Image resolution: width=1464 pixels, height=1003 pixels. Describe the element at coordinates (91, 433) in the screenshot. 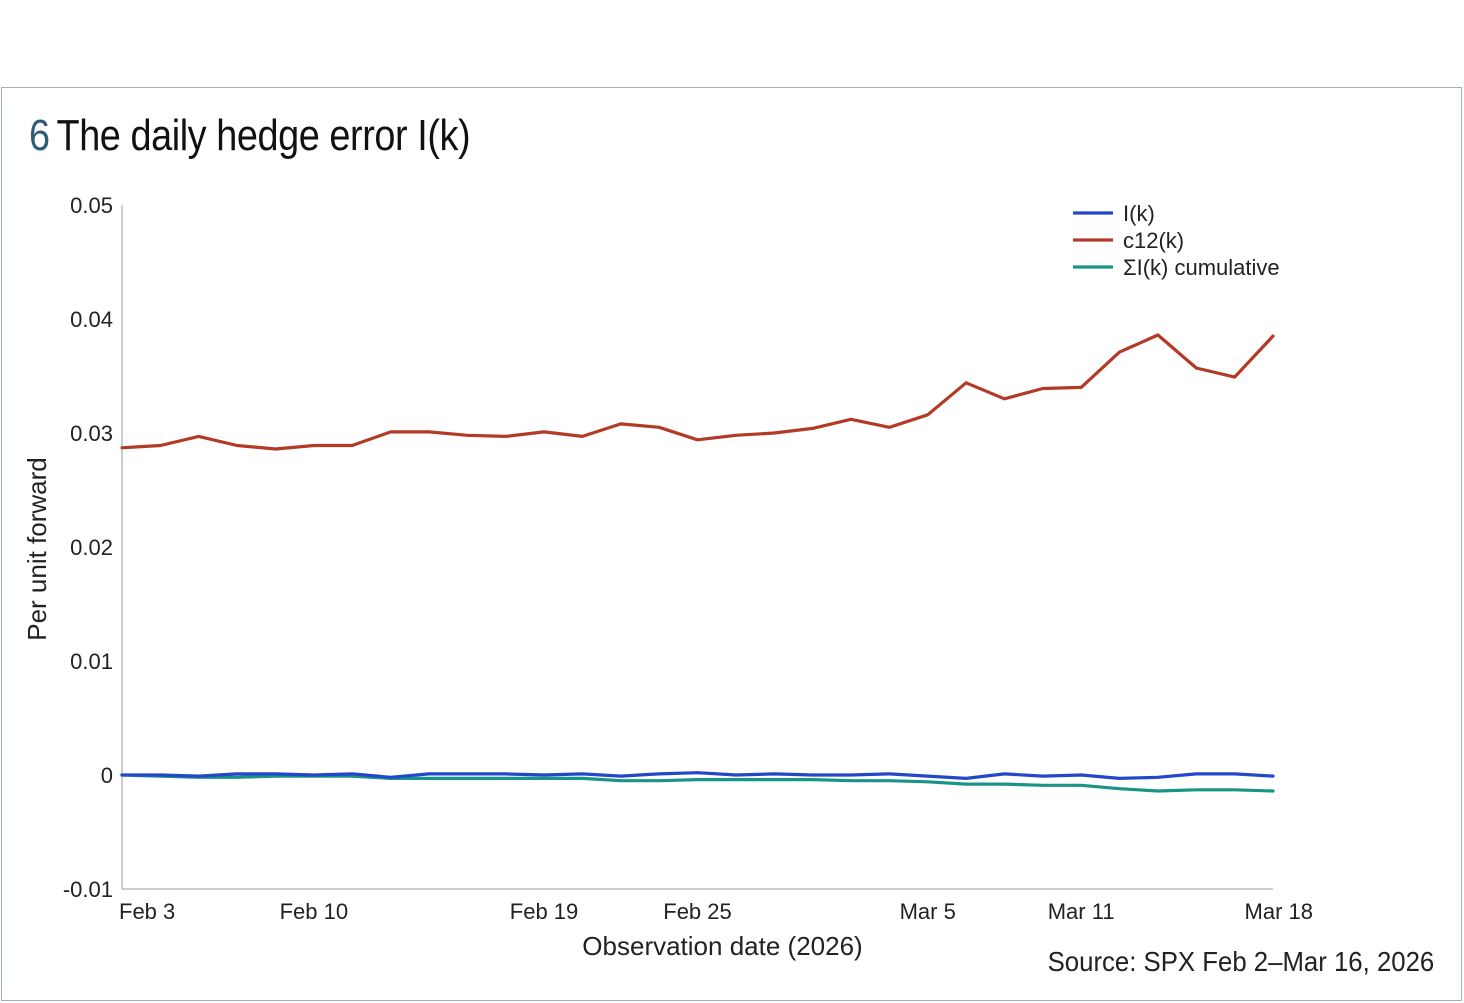

I see `y-tick-label: 0.03` at that location.